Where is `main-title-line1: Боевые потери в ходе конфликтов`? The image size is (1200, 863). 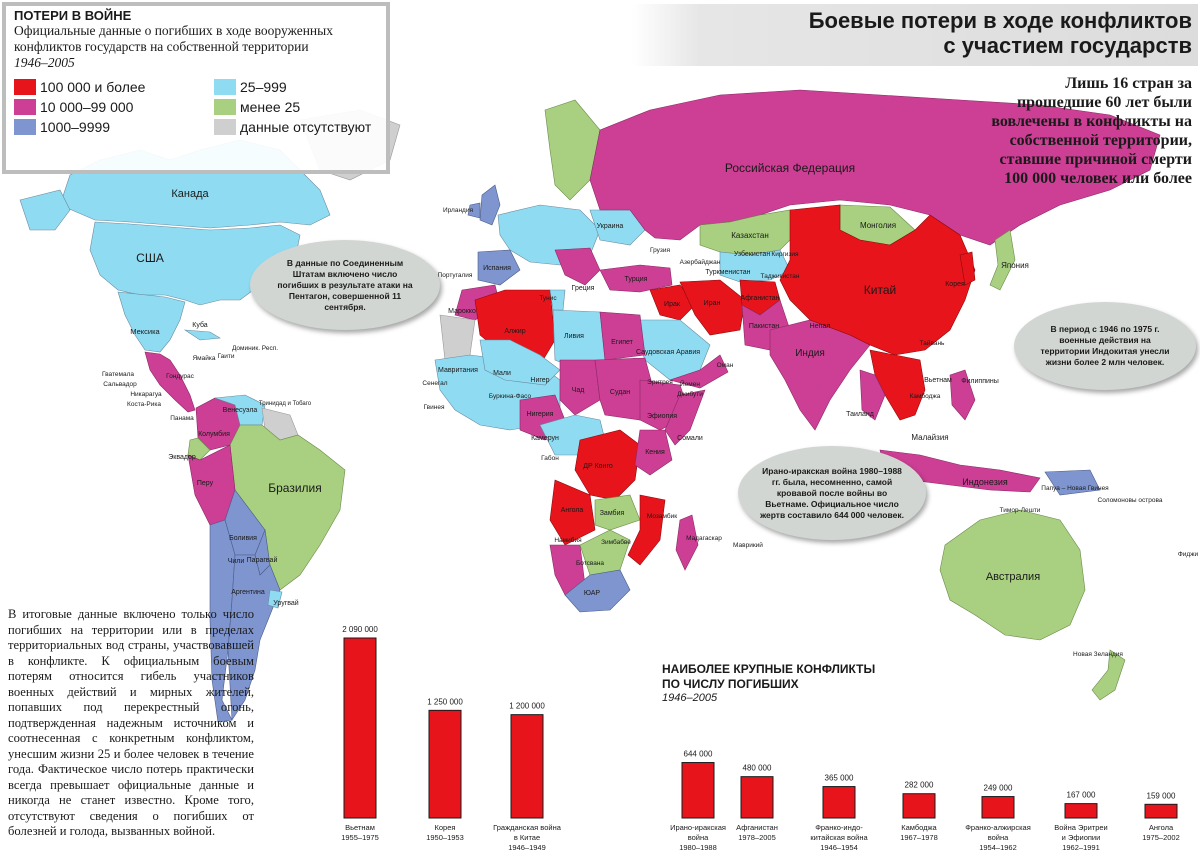
main-title-line1: Боевые потери в ходе конфликтов is located at coordinates (1000, 20).